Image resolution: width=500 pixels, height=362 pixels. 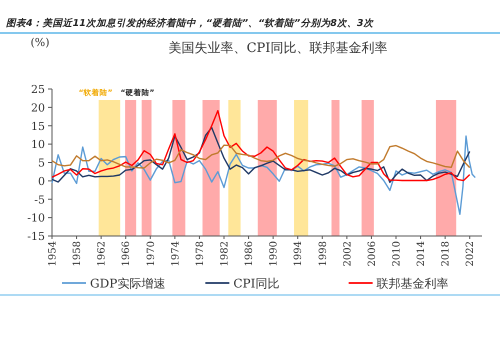 What do you see at coordinates (40, 42) in the screenshot?
I see `y-axis-title: (%)` at bounding box center [40, 42].